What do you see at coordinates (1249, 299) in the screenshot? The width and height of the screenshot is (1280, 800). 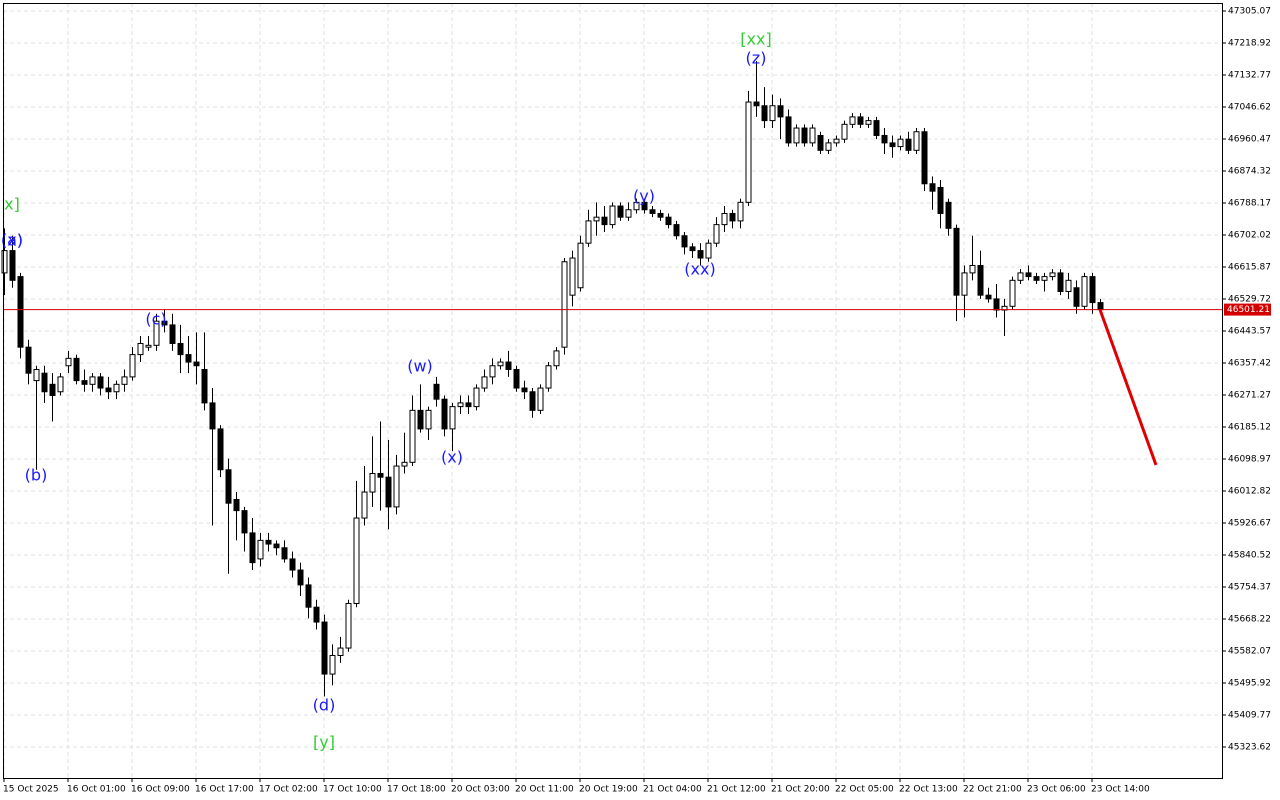 I see `y-tick-label: 46529.72` at bounding box center [1249, 299].